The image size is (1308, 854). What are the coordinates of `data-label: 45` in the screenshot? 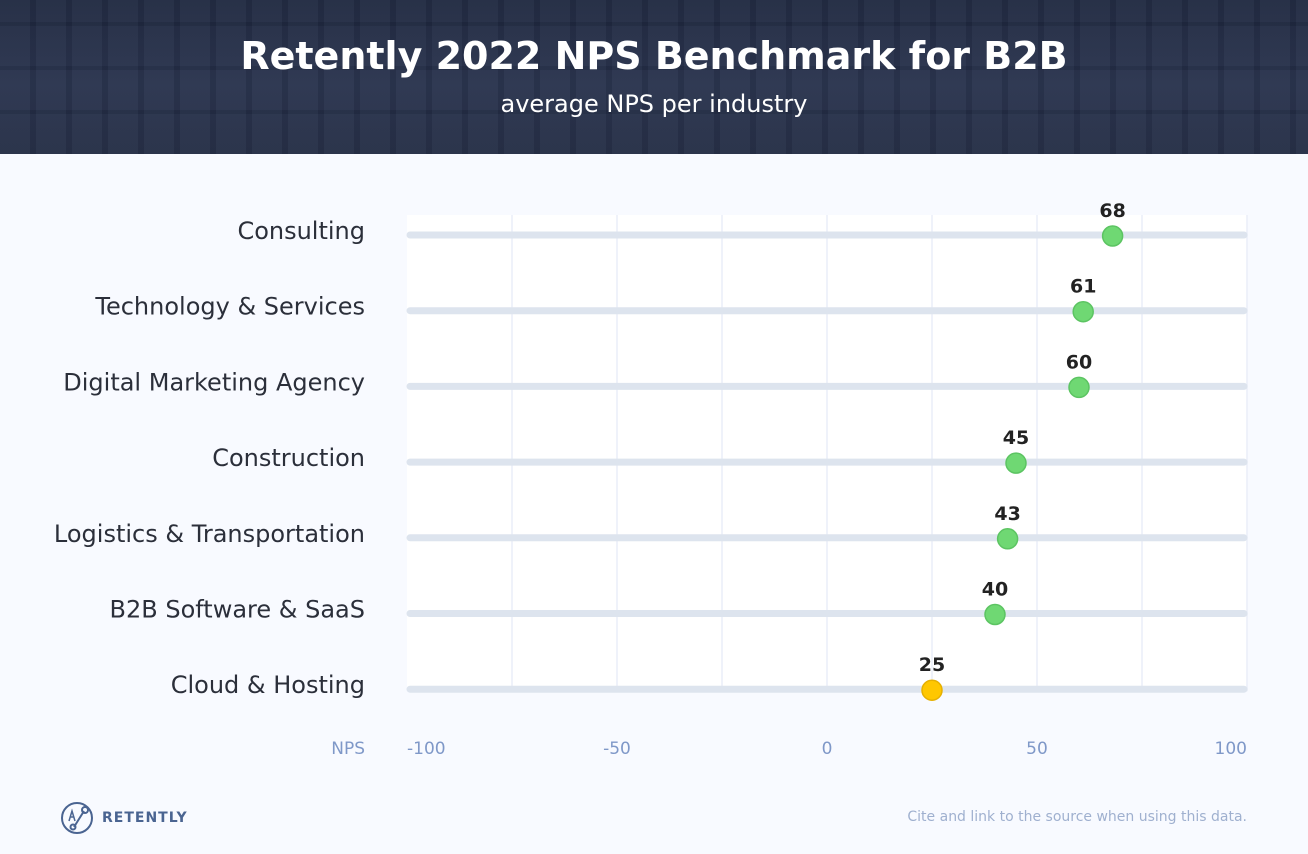 It's located at (1016, 438).